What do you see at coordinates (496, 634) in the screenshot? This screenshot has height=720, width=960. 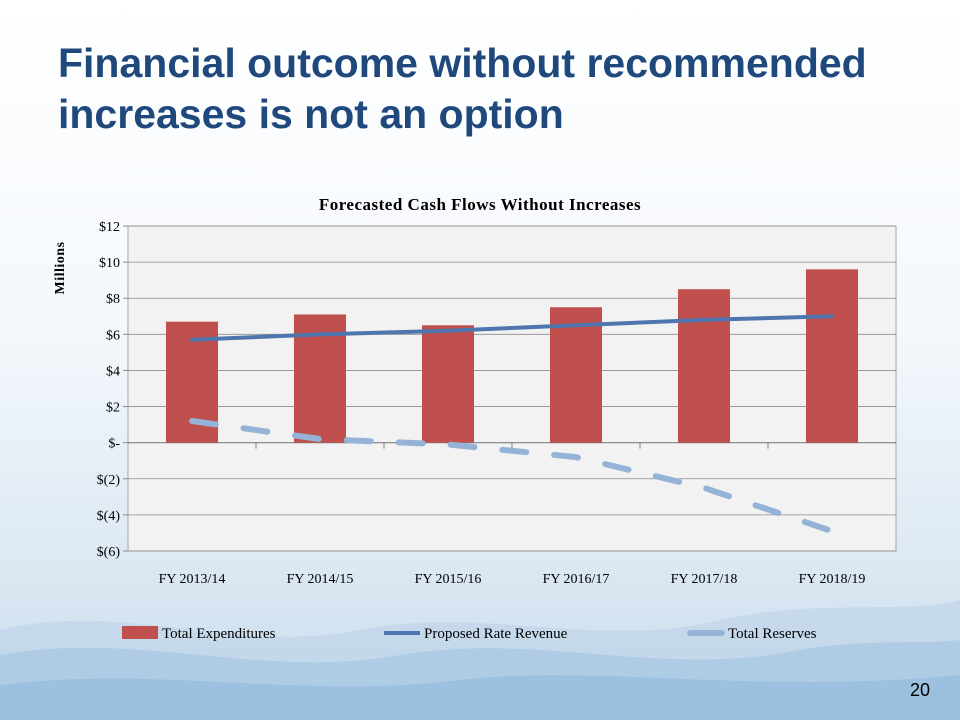 I see `legend-label: Proposed Rate Revenue` at bounding box center [496, 634].